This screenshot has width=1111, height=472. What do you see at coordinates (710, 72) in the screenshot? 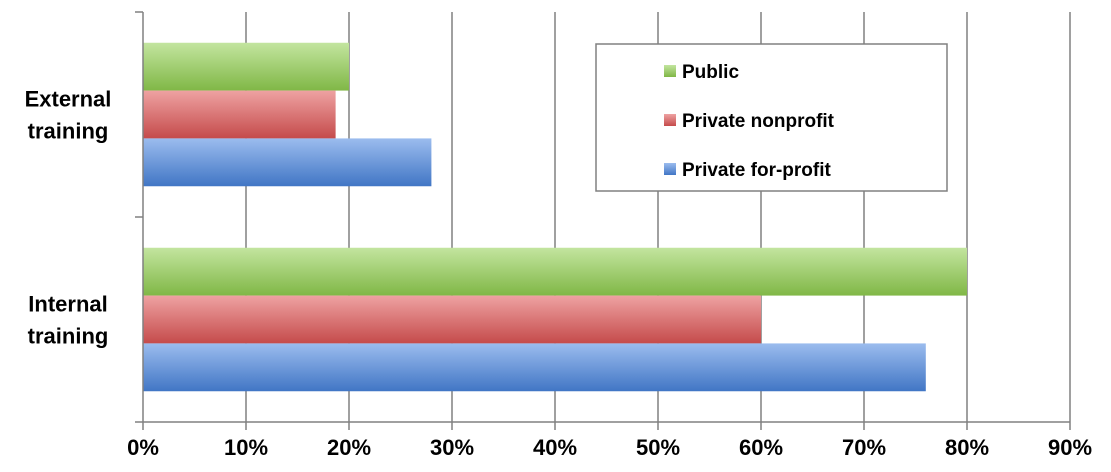
I see `legend-label-public: Public` at bounding box center [710, 72].